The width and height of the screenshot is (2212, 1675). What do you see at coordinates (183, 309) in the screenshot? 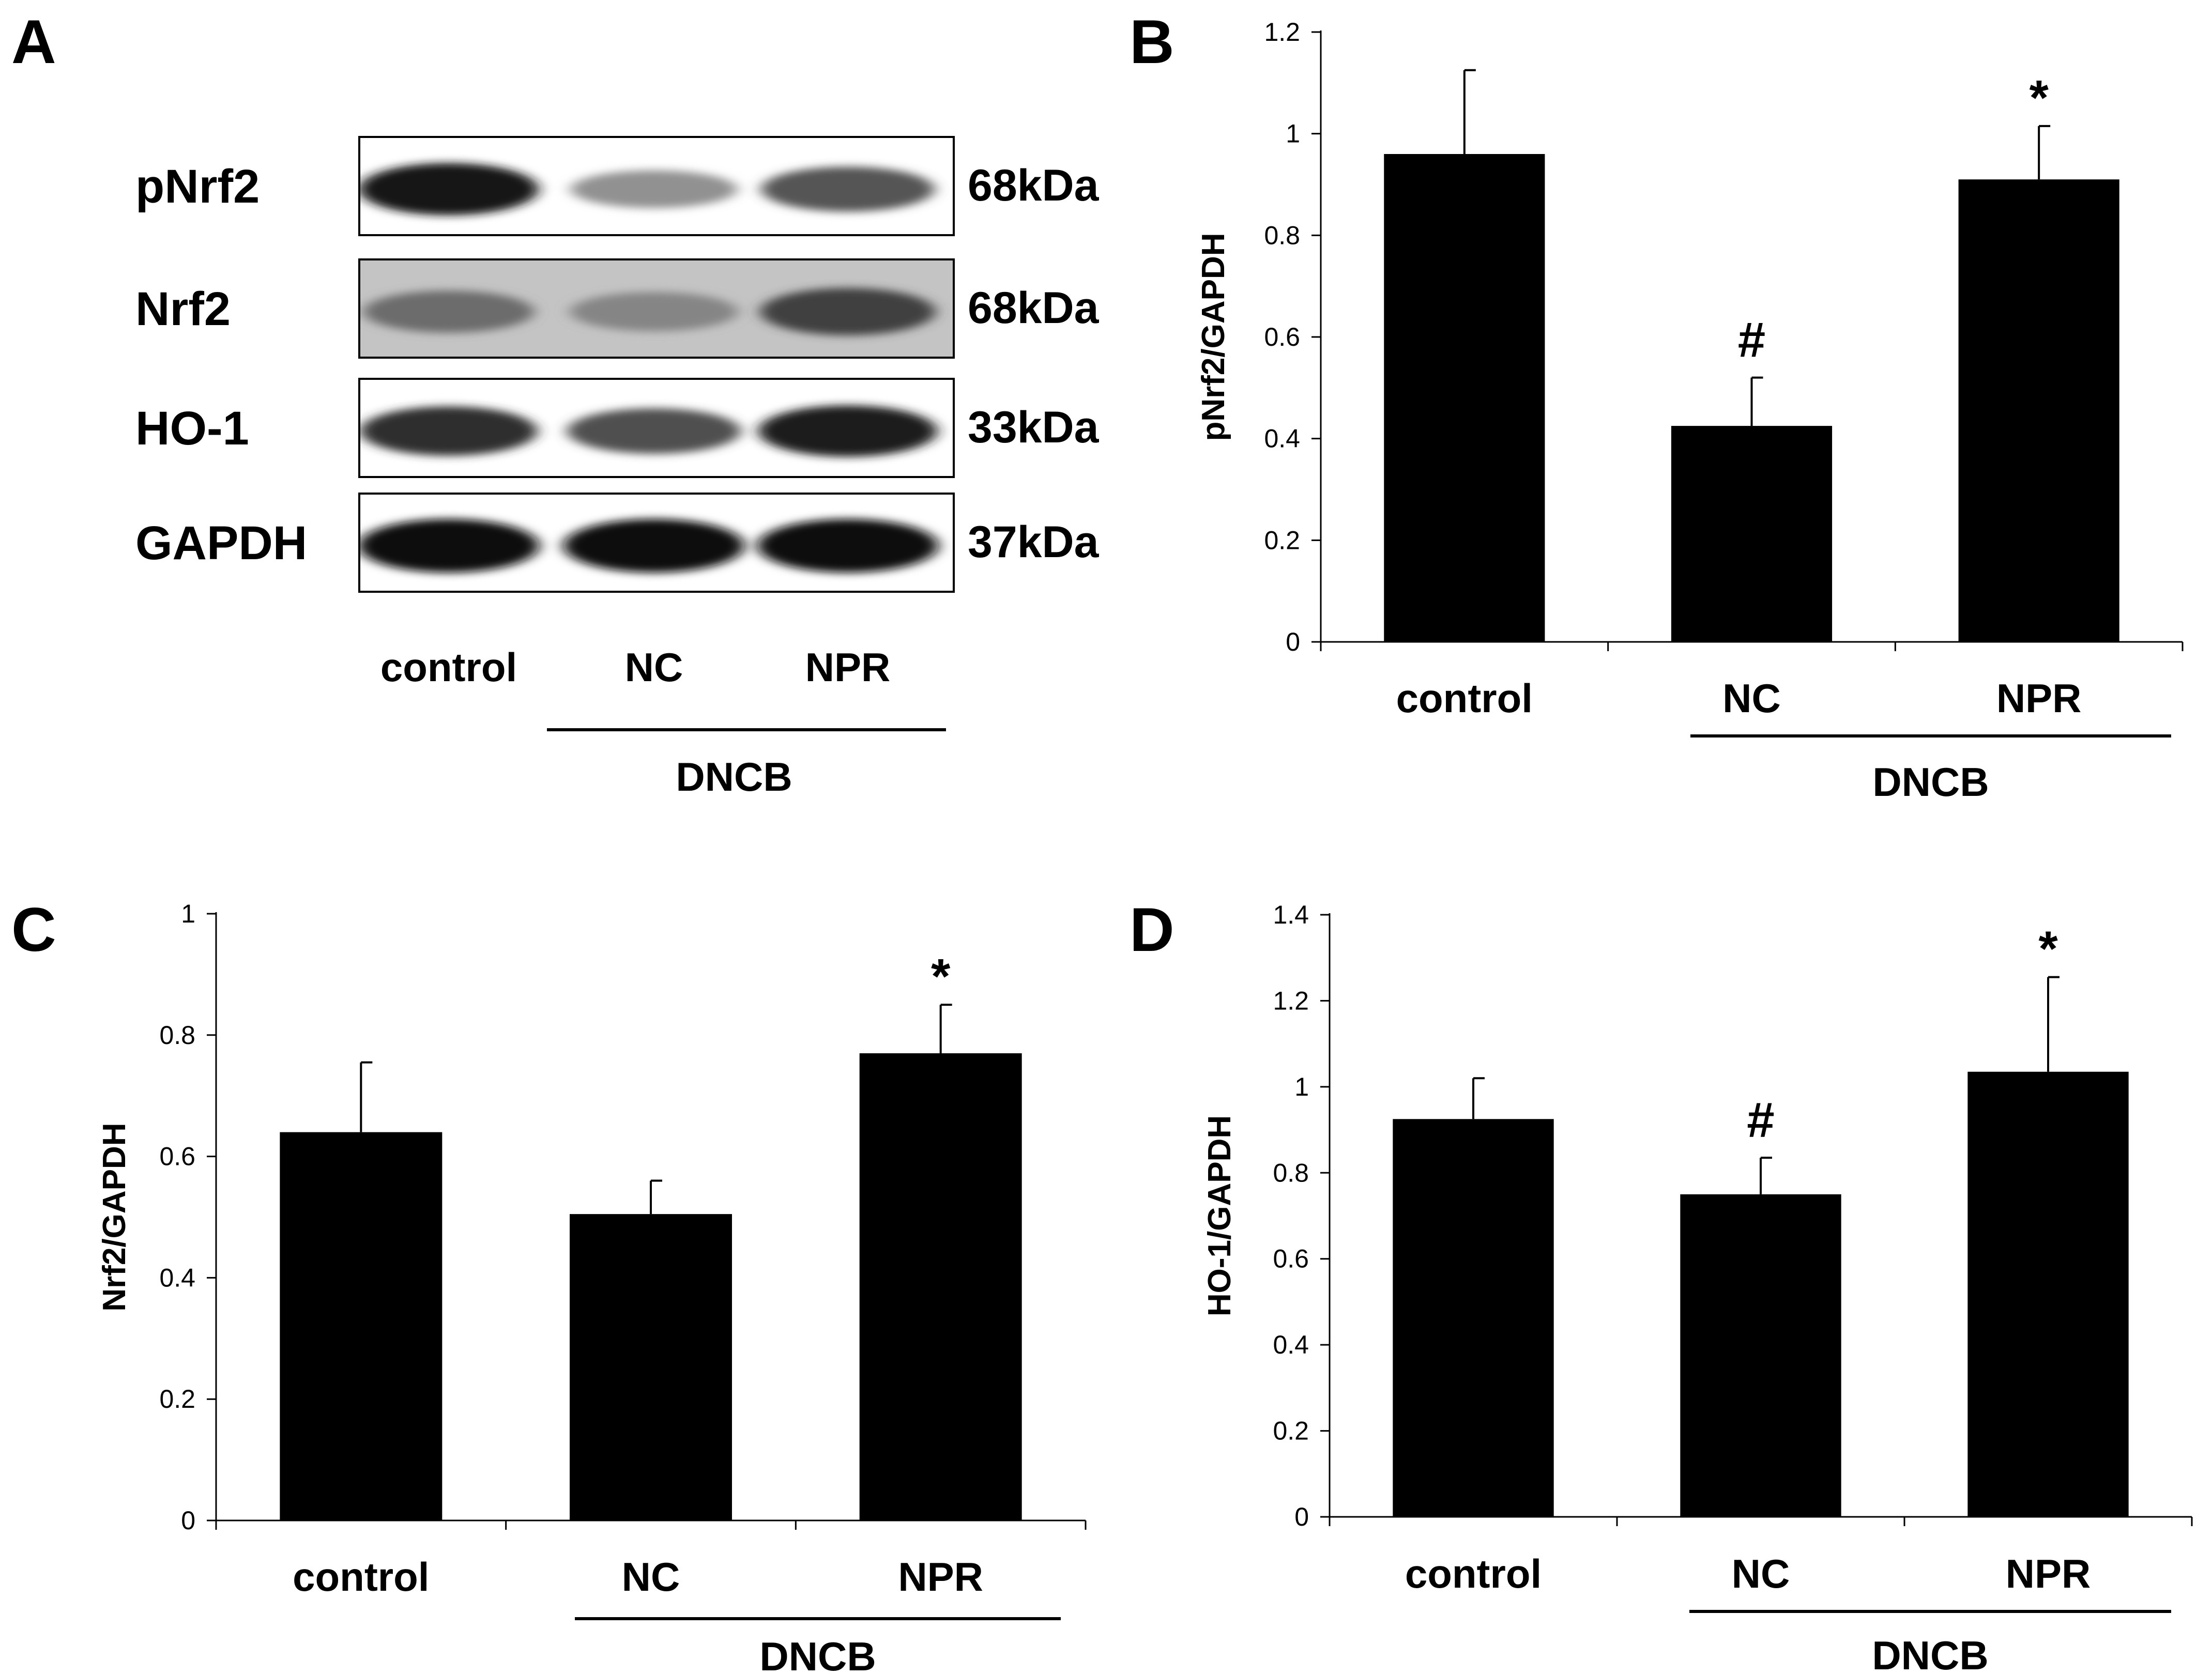
I see `blot-protein-label: Nrf2` at bounding box center [183, 309].